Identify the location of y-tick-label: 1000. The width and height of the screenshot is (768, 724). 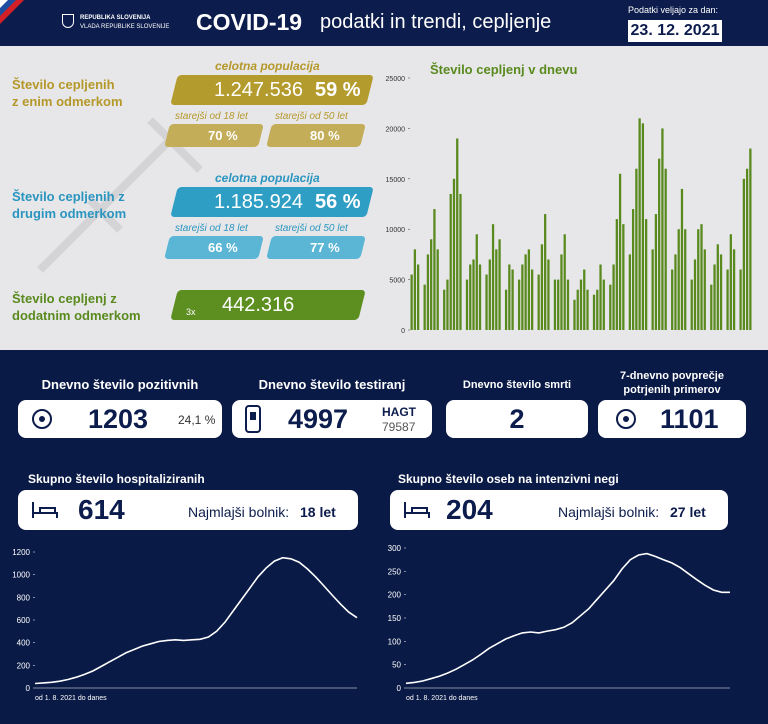
(21, 575).